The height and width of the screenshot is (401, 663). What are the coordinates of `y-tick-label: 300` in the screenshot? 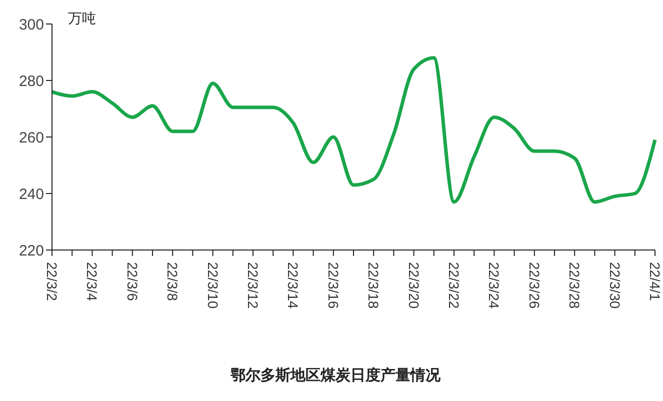 It's located at (31, 25).